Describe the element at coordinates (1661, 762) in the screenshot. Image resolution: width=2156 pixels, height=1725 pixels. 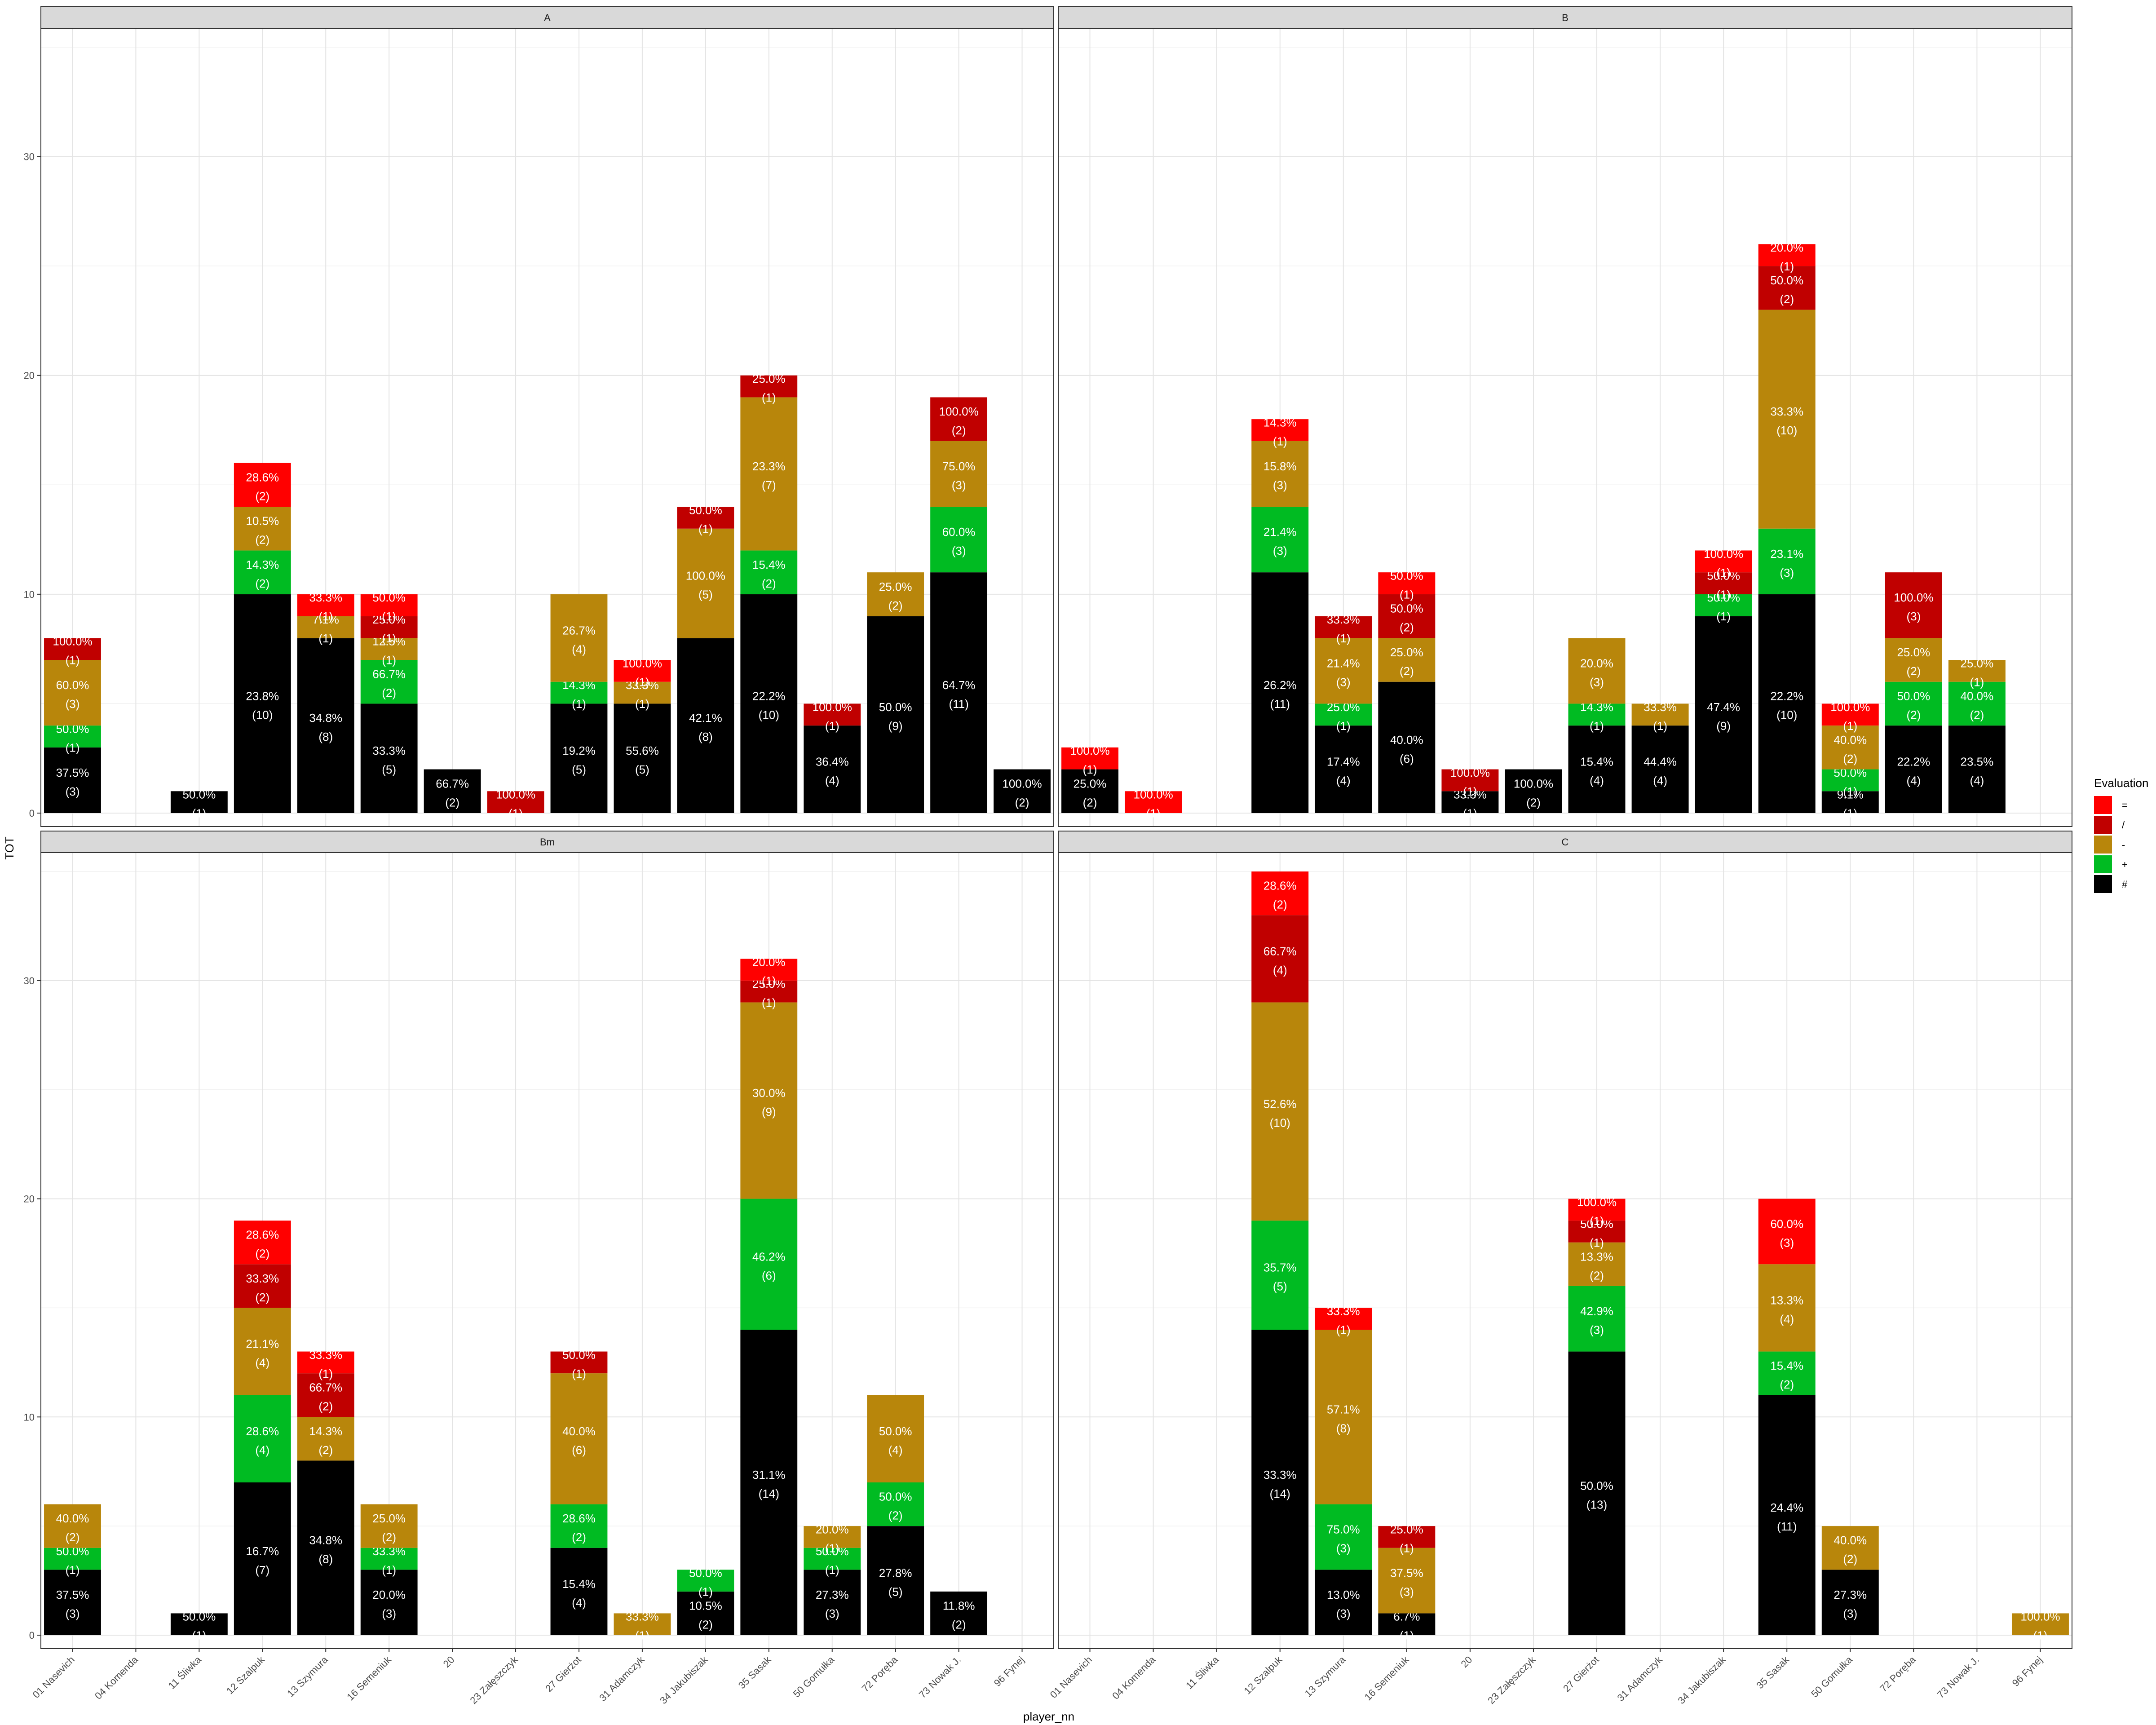
I see `bar-label-percent: 44.4%` at that location.